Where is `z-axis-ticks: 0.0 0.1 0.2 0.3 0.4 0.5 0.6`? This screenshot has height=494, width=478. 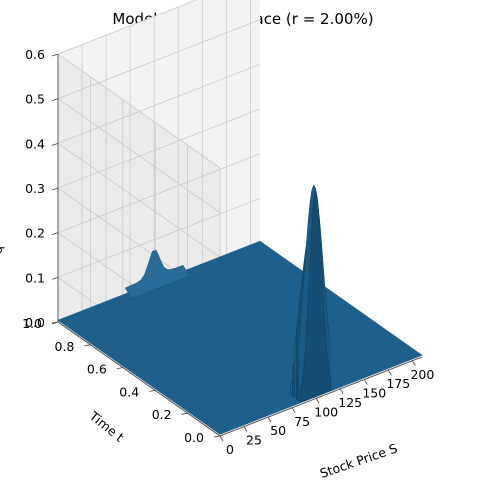
z-axis-ticks: 0.0 0.1 0.2 0.3 0.4 0.5 0.6 is located at coordinates (42, 188).